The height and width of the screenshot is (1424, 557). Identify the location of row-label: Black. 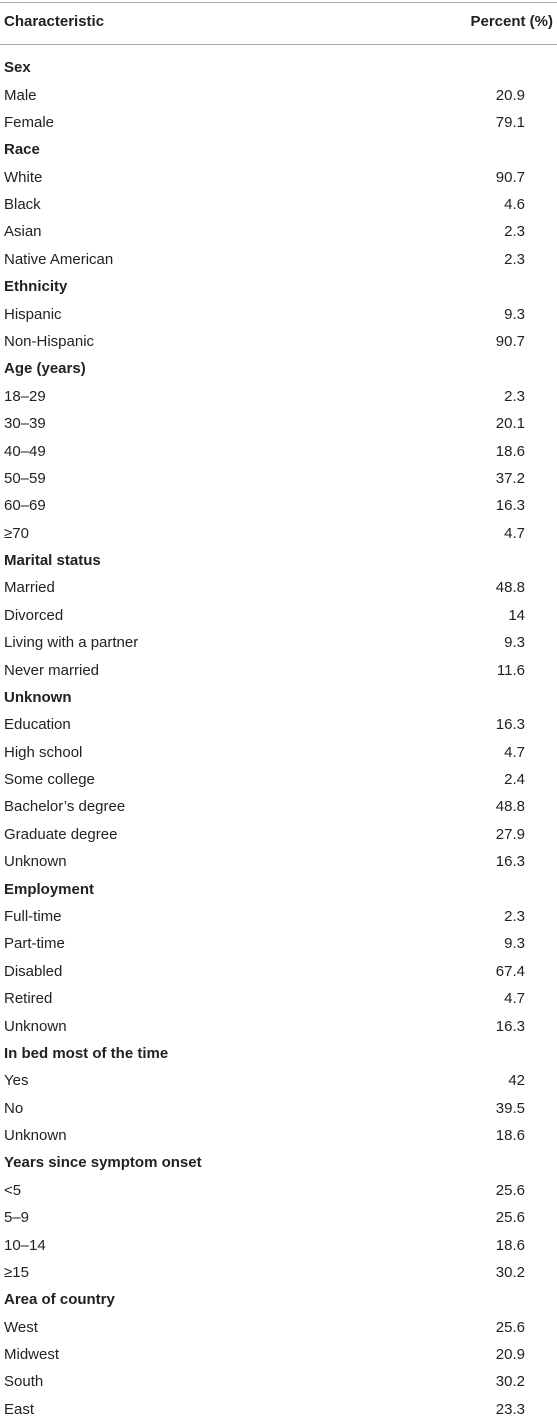
(22, 205).